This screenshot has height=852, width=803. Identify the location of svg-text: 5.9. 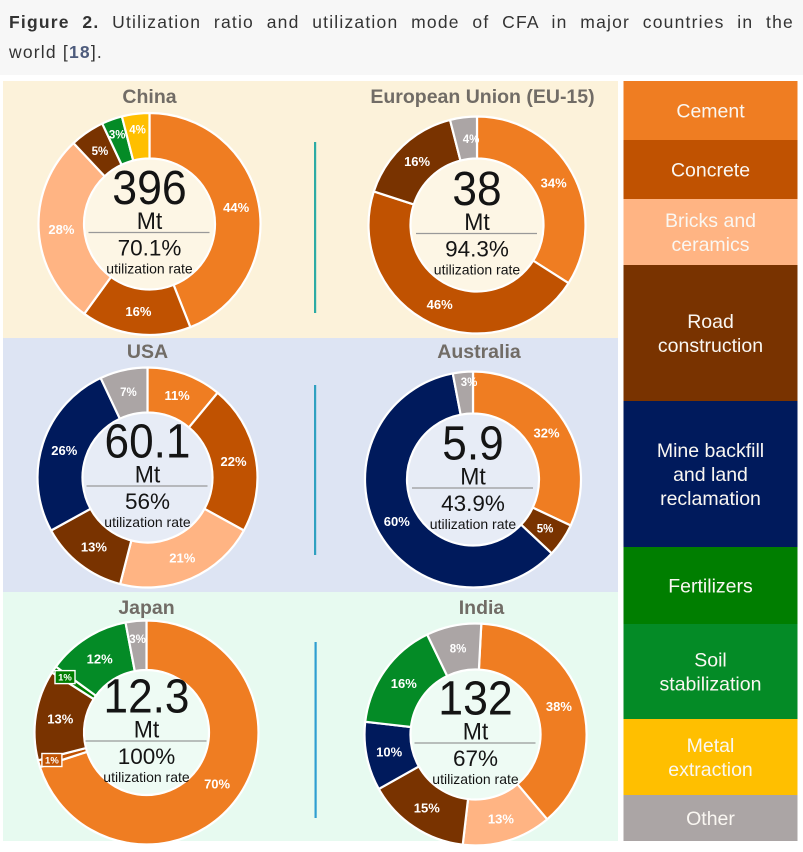
(472, 444).